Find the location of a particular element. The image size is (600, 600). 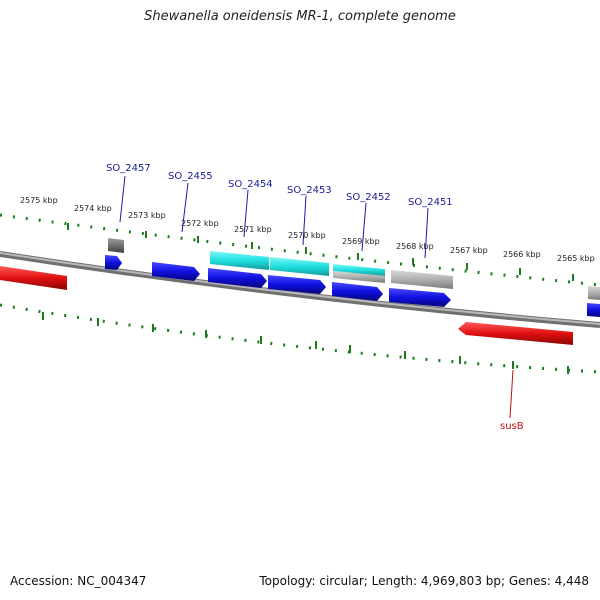

forward-cds-row is located at coordinates (352, 286).